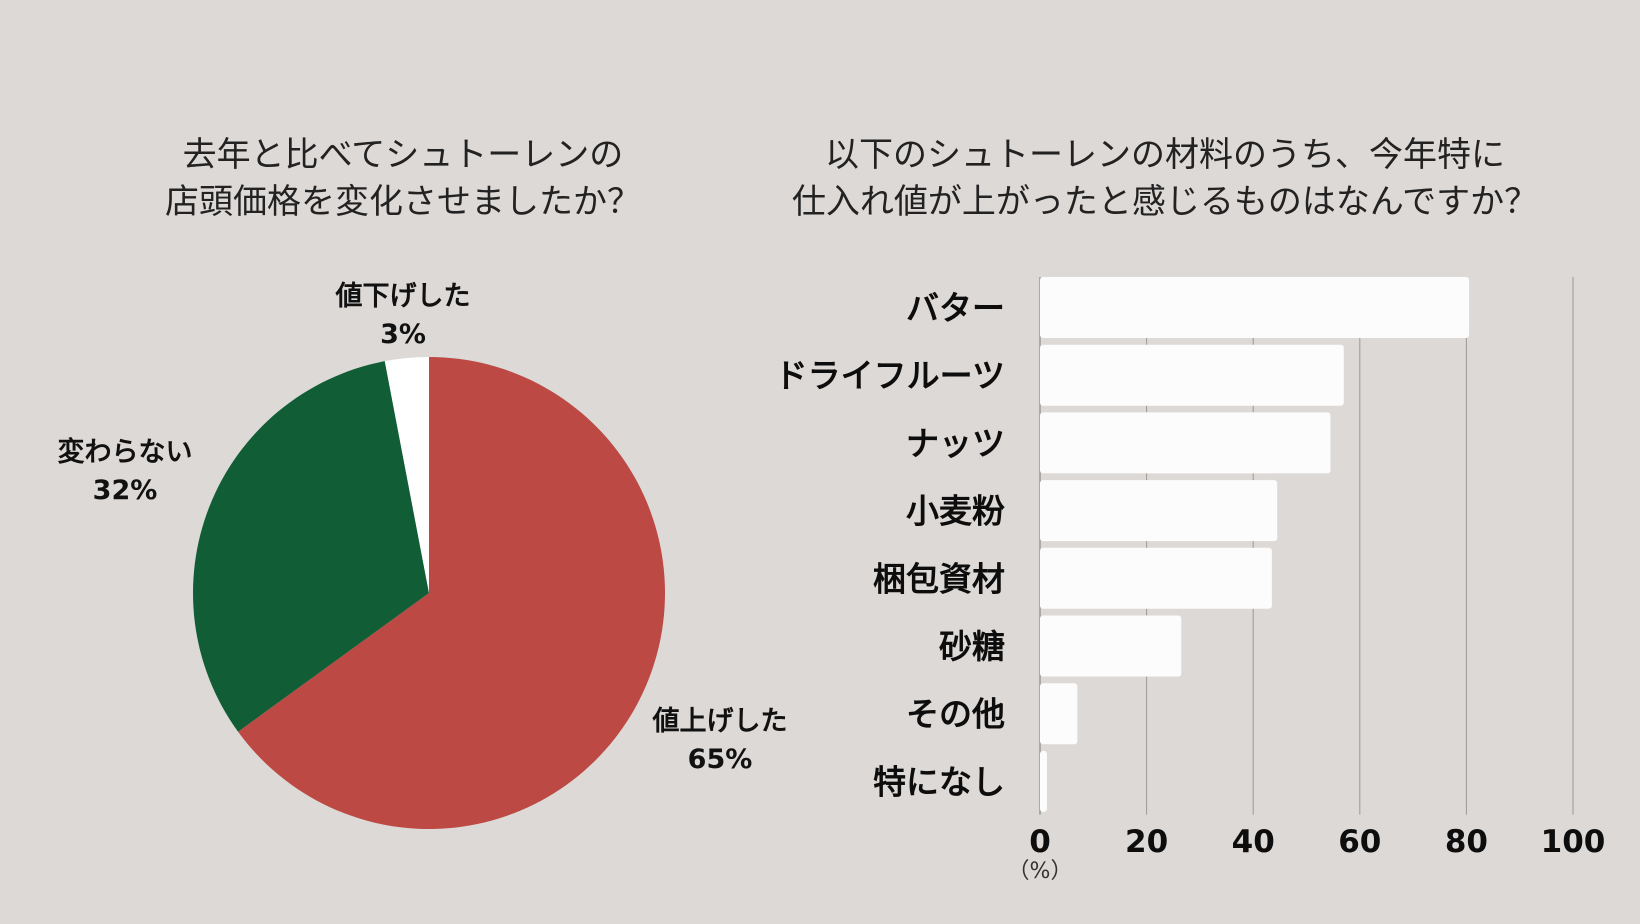 The height and width of the screenshot is (924, 1640). Describe the element at coordinates (955, 511) in the screenshot. I see `category-label-4: 小麦粉` at that location.